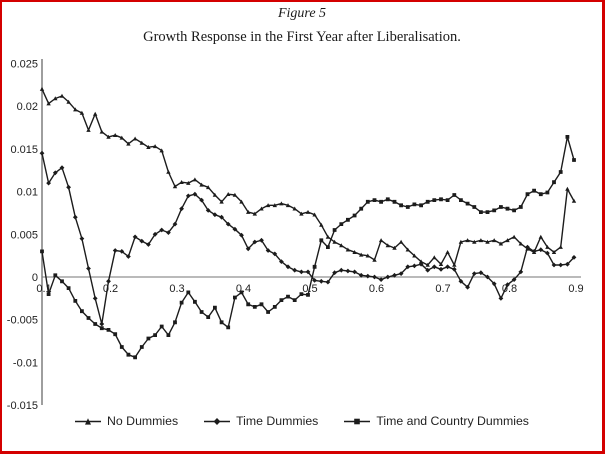  I want to click on y-axis-tick-label: 0.02, so click(27, 107).